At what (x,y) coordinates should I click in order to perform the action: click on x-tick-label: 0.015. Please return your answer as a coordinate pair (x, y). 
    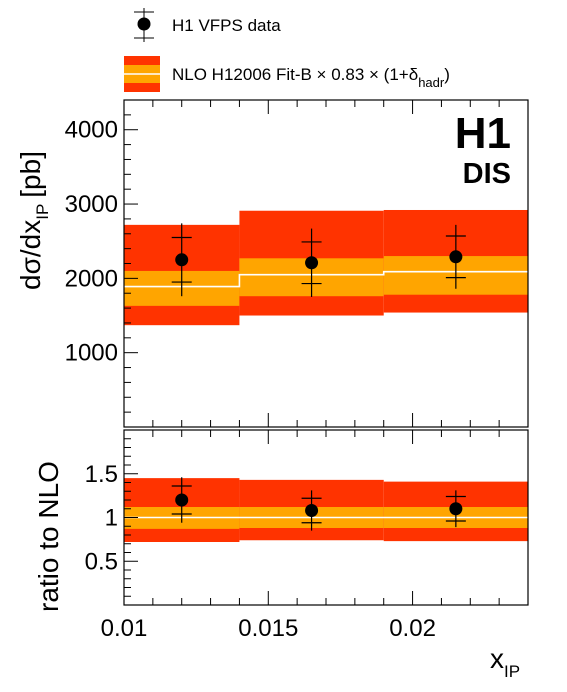
    Looking at the image, I should click on (268, 628).